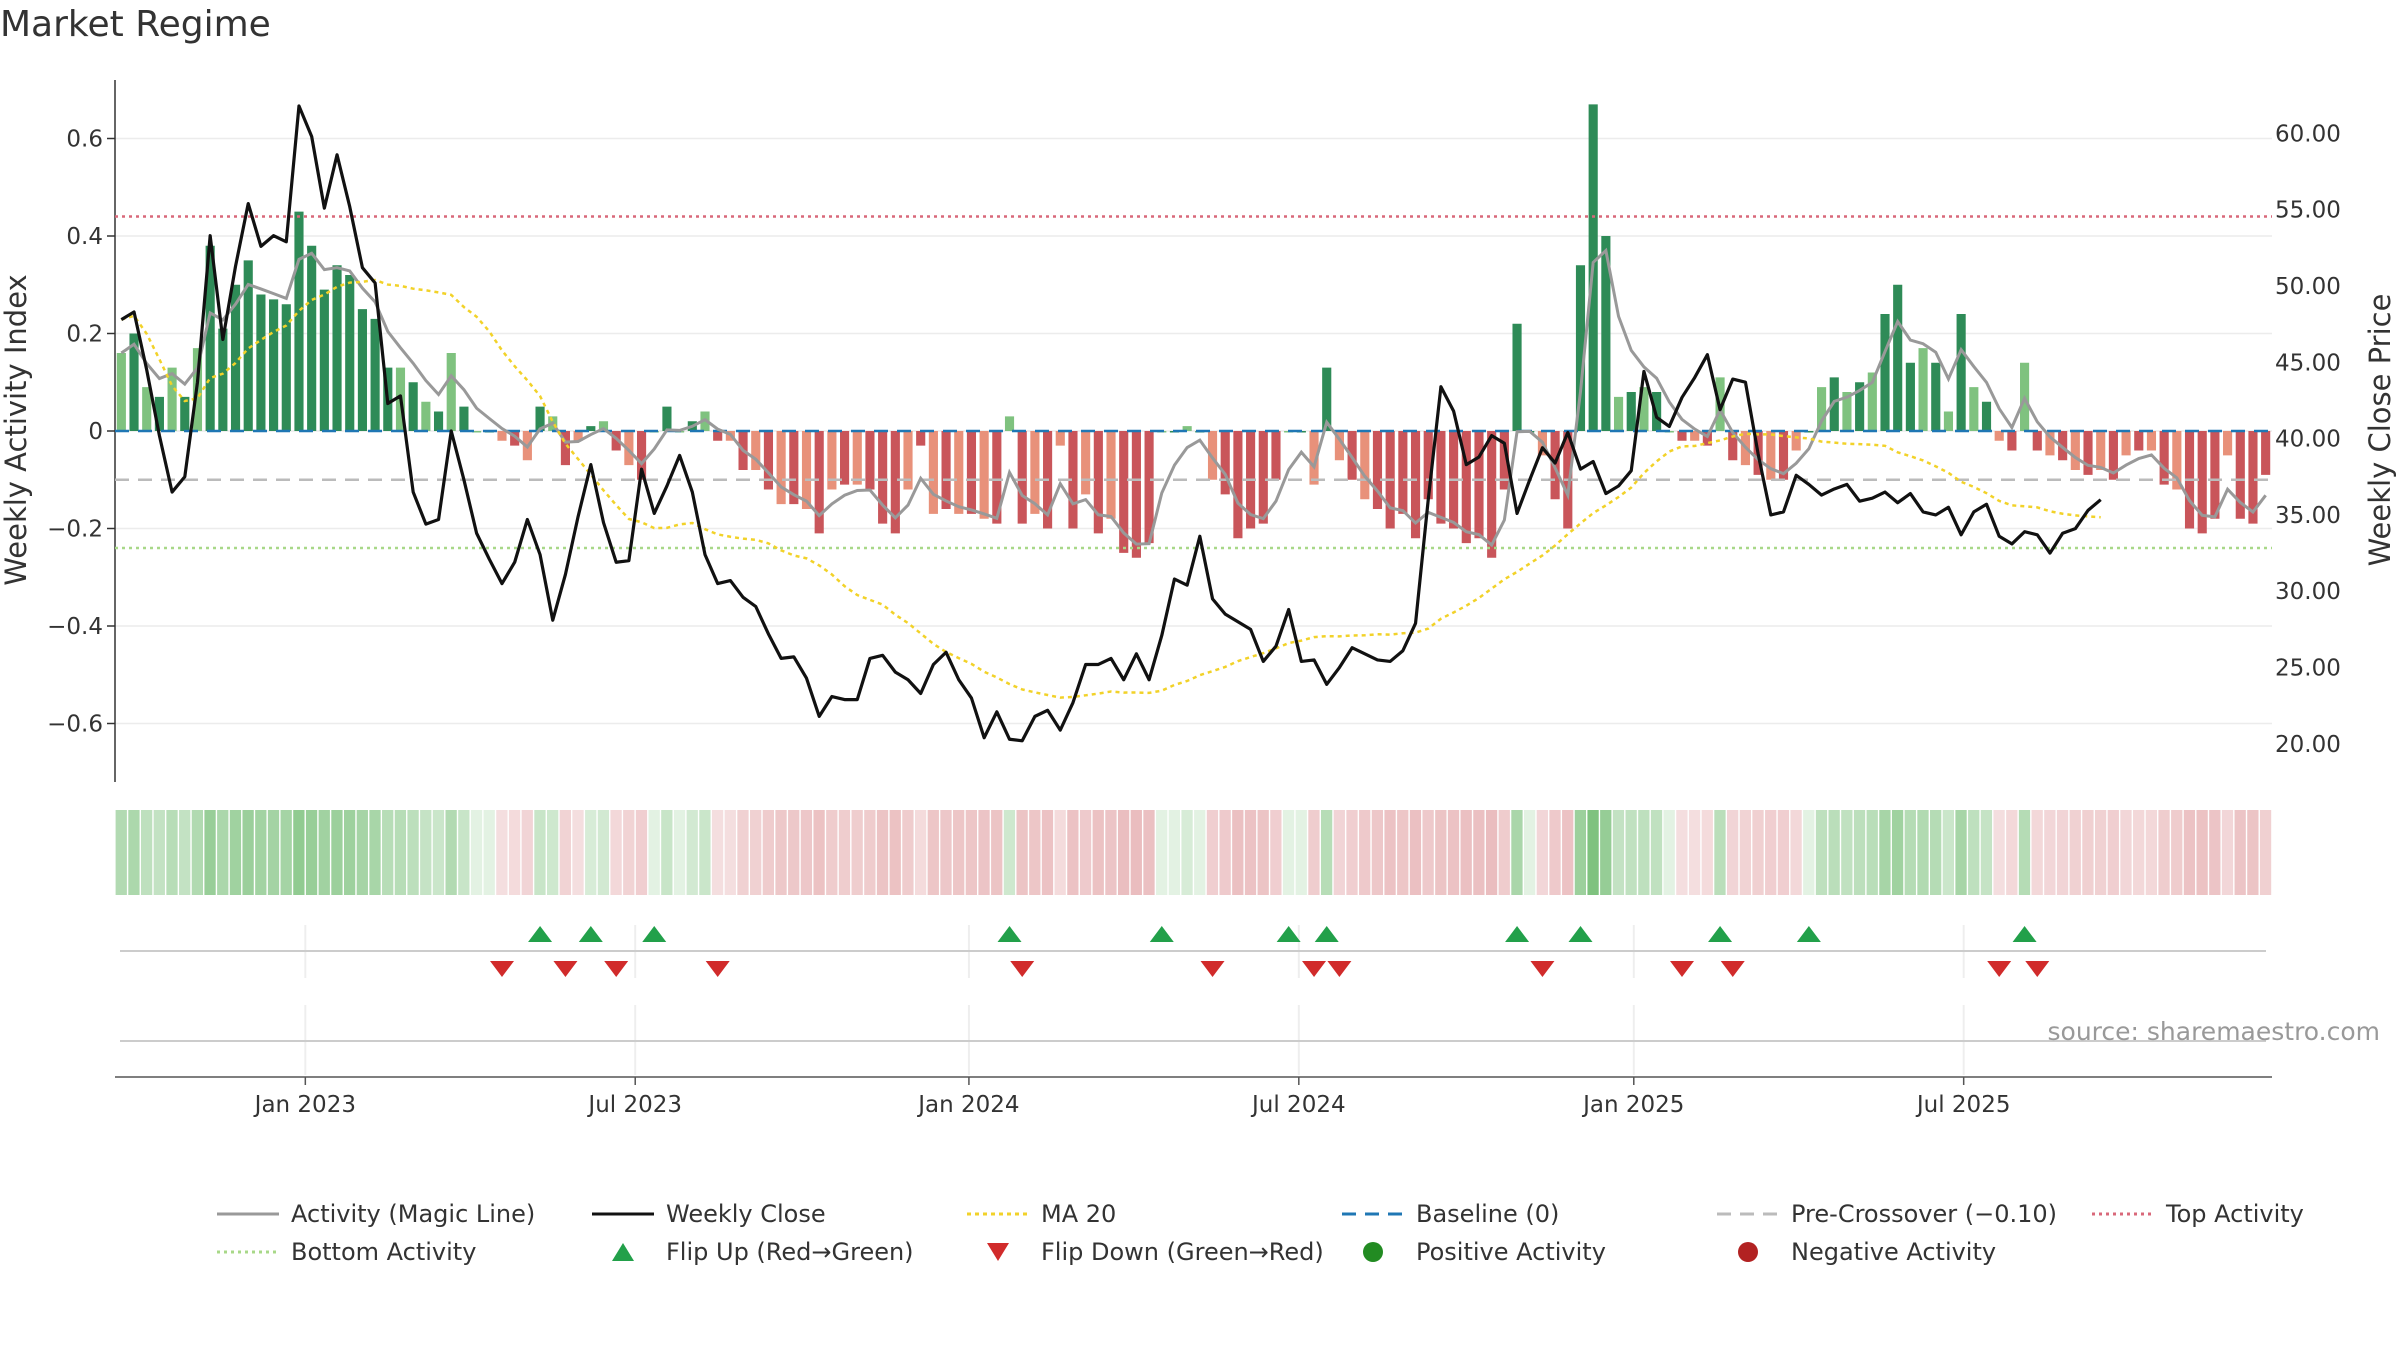 Image resolution: width=2400 pixels, height=1350 pixels. Describe the element at coordinates (16, 429) in the screenshot. I see `y-left-axis-label: Weekly Activity Index` at that location.